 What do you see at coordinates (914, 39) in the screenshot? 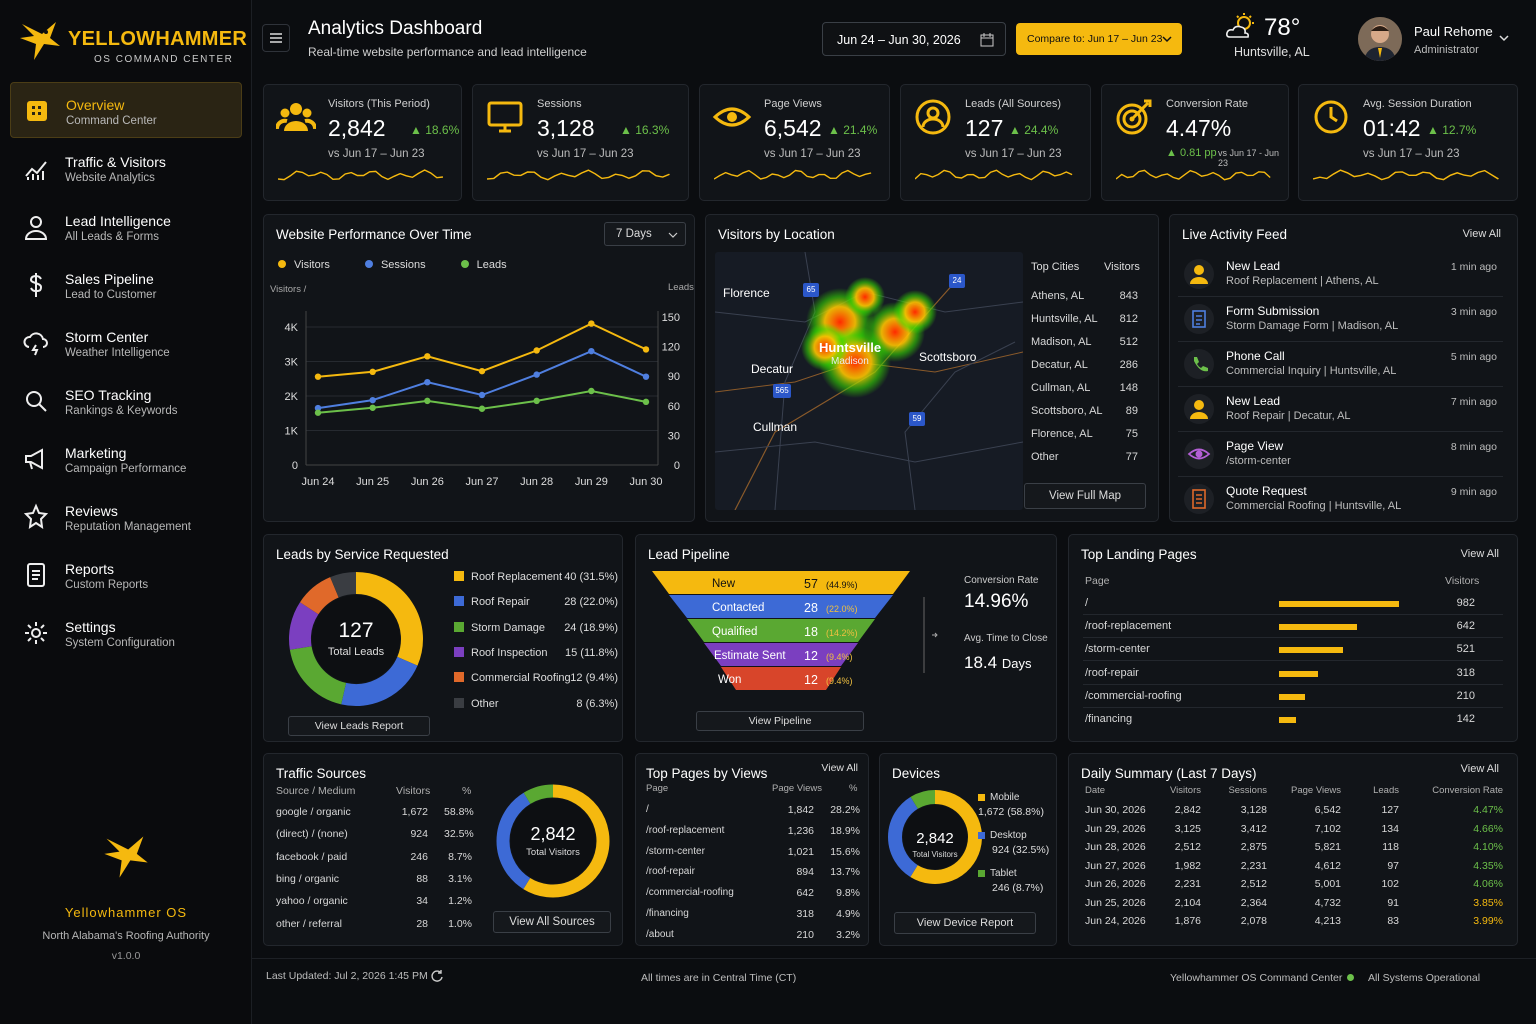
I see `date-range-picker: Jun 24 – Jun 30, 2026` at bounding box center [914, 39].